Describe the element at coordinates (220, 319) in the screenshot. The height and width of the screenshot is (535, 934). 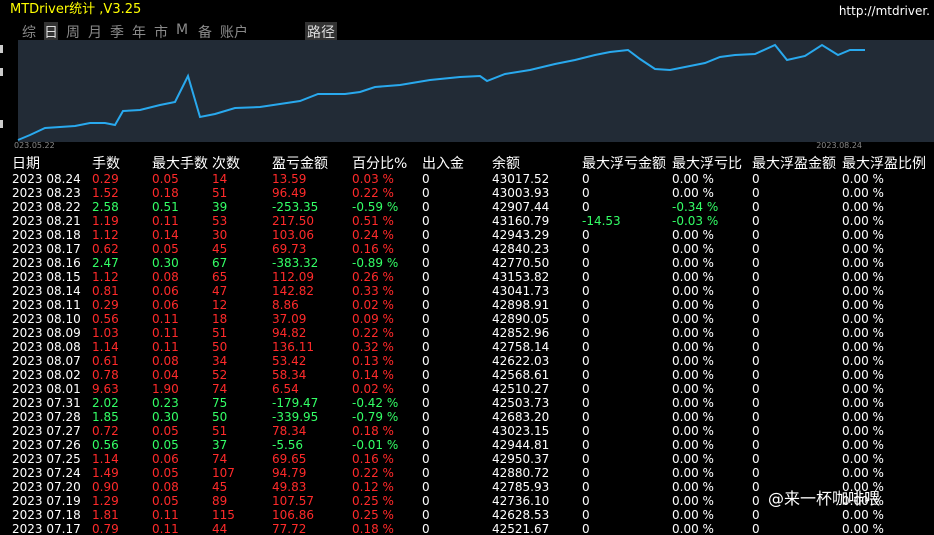
I see `table-cell: 18` at that location.